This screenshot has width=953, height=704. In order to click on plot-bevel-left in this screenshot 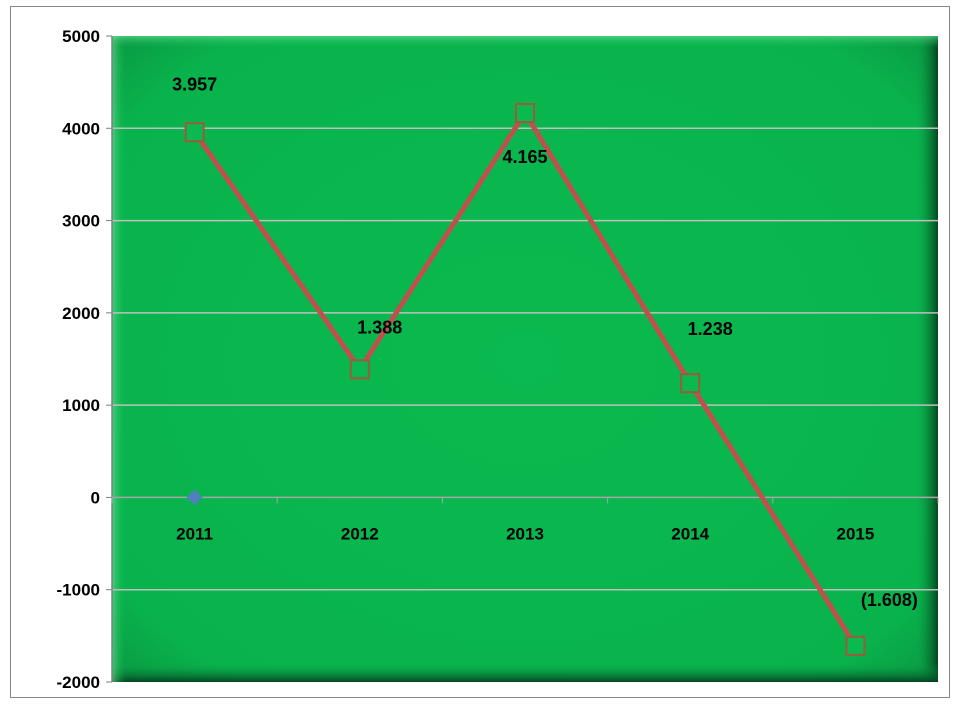, I will do `click(119, 359)`.